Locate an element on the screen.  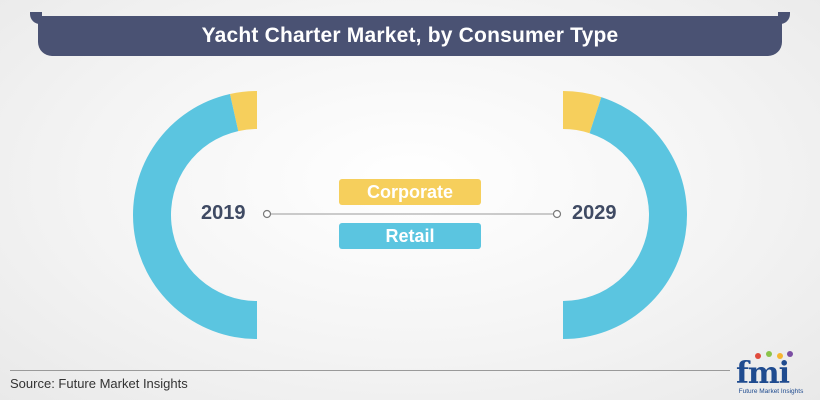
logo-tagline: Future Market Insights is located at coordinates (771, 391).